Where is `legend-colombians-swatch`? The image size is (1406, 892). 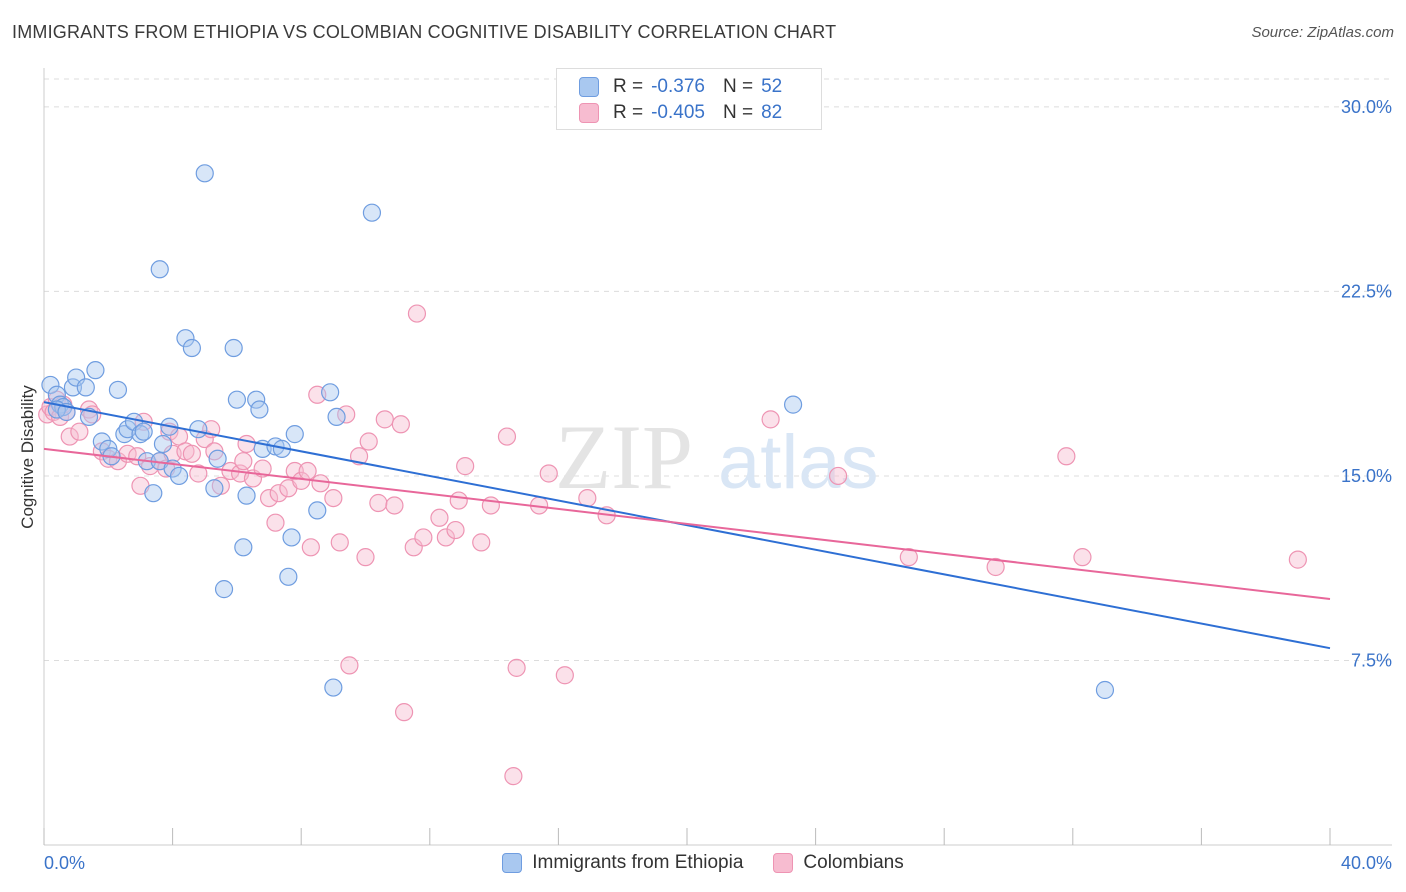 legend-colombians-swatch is located at coordinates (783, 863).